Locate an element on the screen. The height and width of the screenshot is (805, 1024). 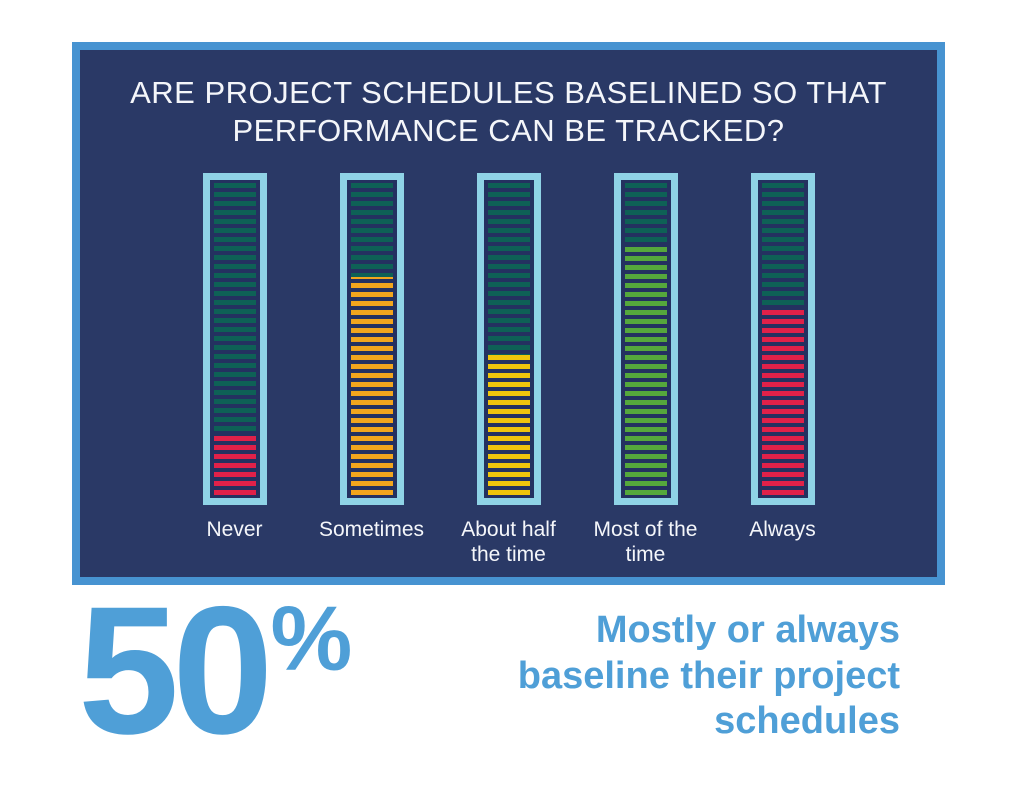
bar-column: Most of the time is located at coordinates (645, 370).